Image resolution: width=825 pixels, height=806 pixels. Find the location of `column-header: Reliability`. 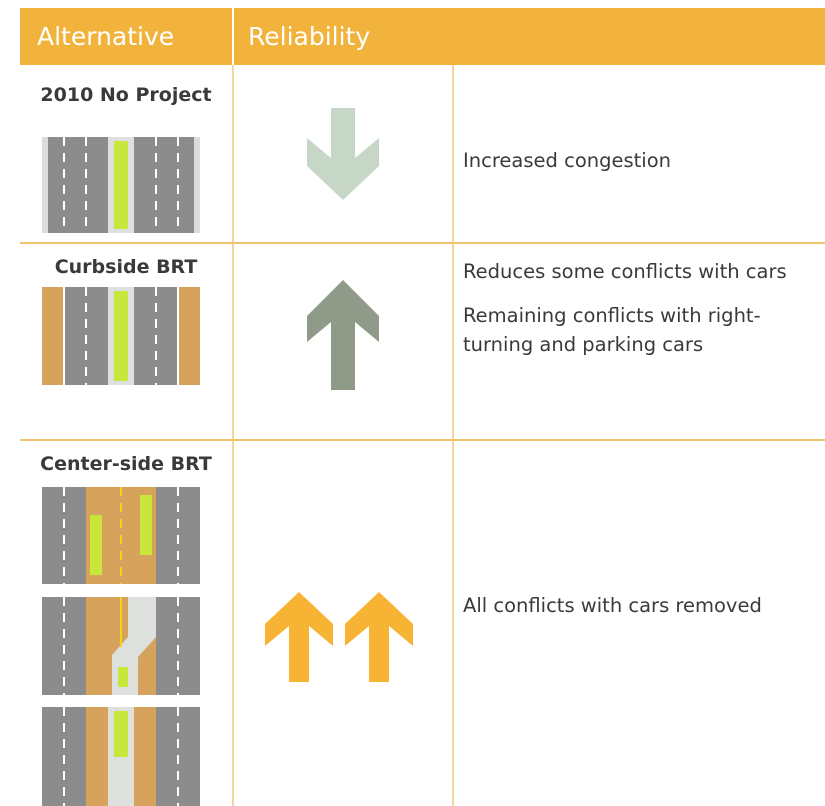

column-header: Reliability is located at coordinates (309, 36).